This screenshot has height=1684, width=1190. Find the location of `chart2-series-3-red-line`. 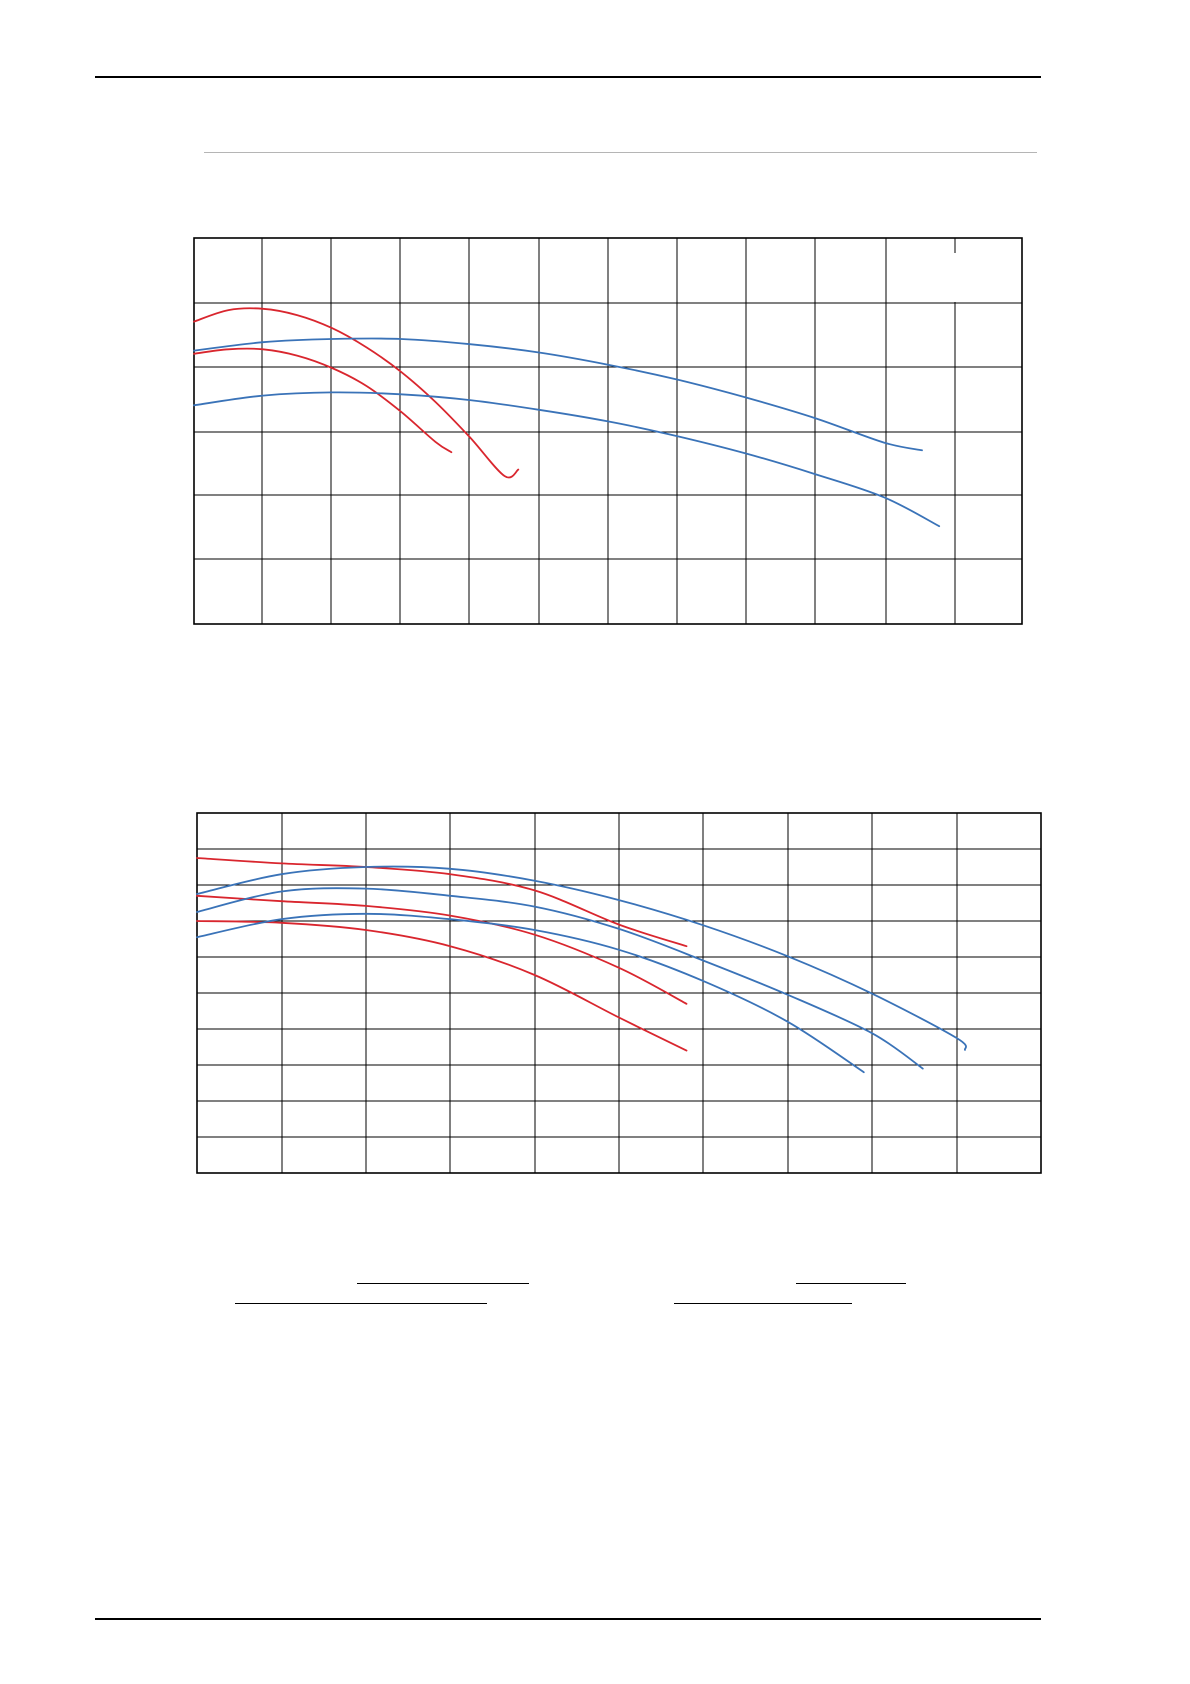

chart2-series-3-red-line is located at coordinates (442, 986).